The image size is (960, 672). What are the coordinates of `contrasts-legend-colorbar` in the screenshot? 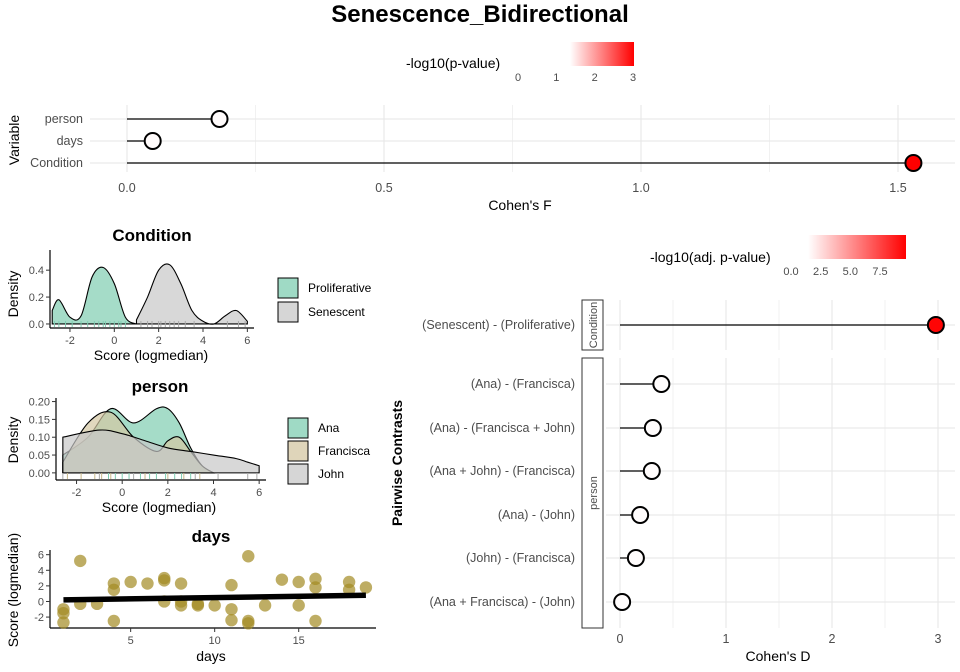 It's located at (857, 247).